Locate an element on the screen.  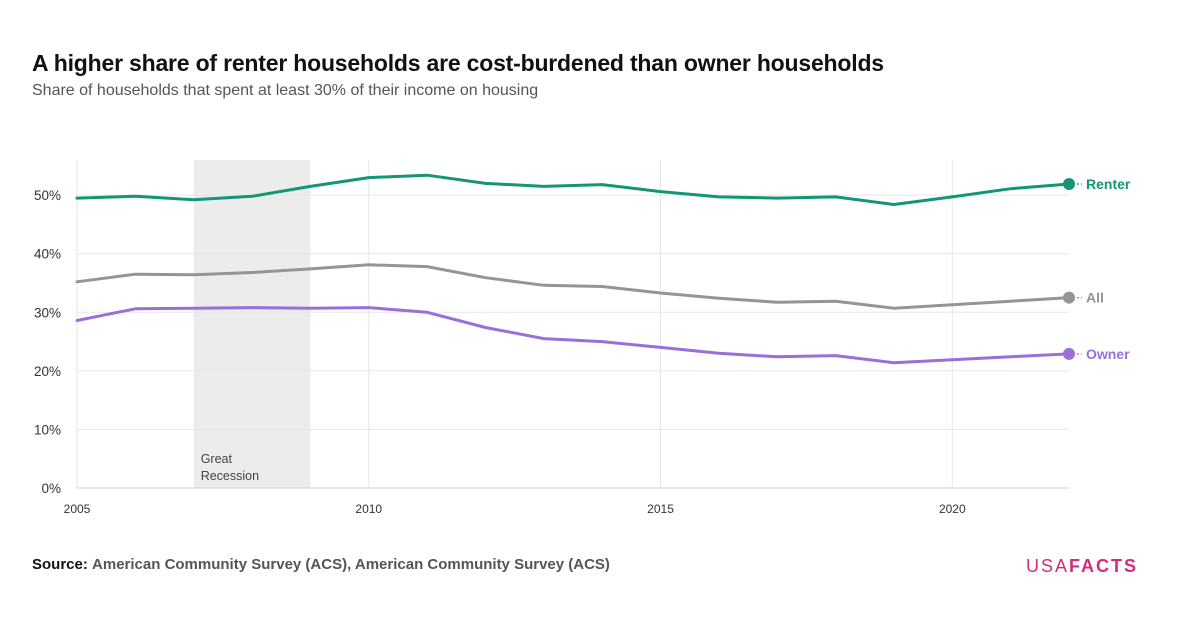
series-endpoint-owner is located at coordinates (1069, 353).